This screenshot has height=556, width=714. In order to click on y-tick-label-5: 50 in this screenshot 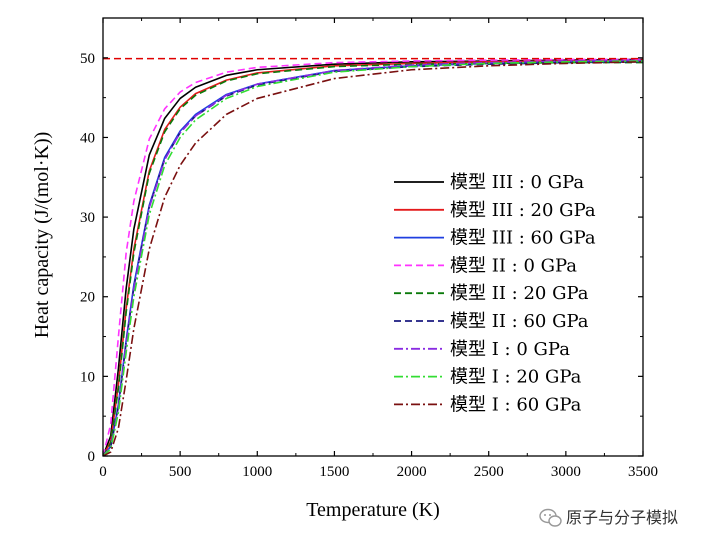, I will do `click(87, 59)`.